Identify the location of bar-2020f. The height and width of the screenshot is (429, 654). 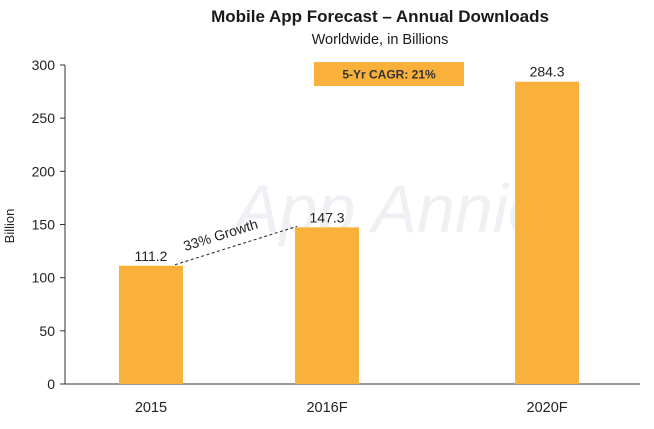
(547, 232).